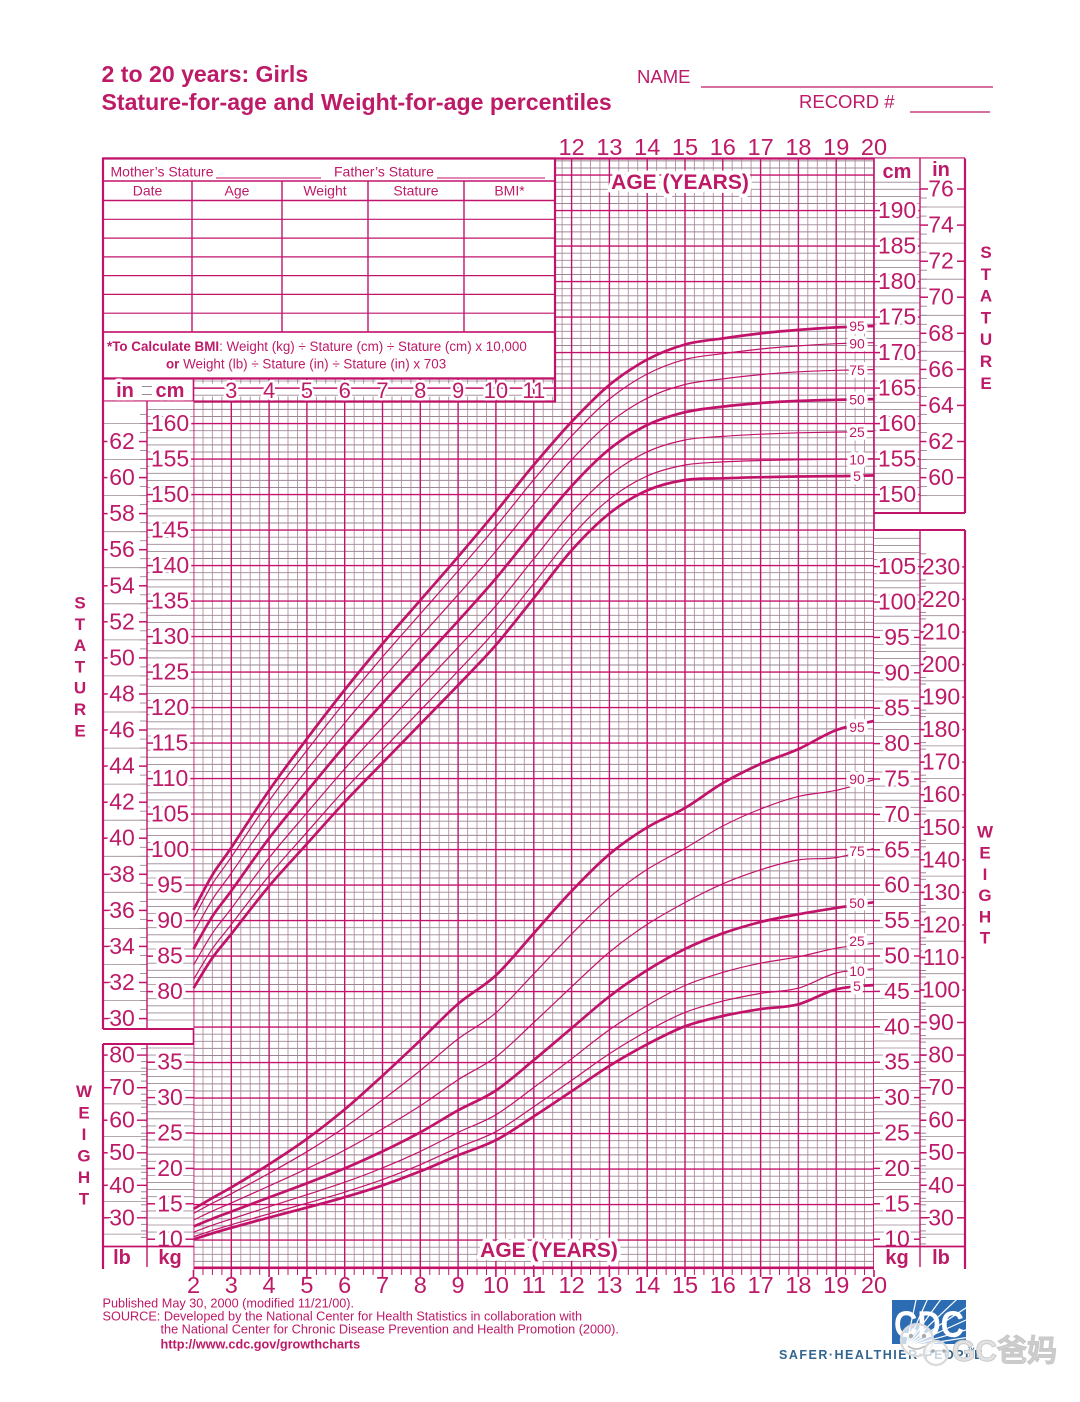 Image resolution: width=1080 pixels, height=1402 pixels. I want to click on svg-text: 105, so click(170, 814).